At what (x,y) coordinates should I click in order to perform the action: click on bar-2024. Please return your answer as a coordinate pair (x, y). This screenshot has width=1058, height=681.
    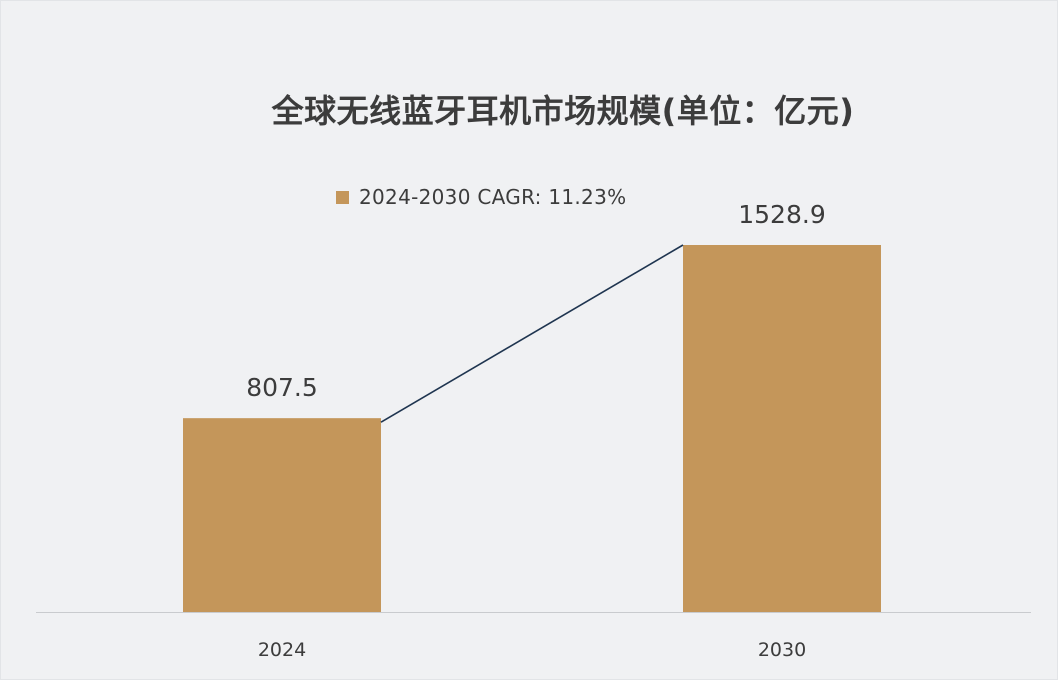
    Looking at the image, I should click on (282, 515).